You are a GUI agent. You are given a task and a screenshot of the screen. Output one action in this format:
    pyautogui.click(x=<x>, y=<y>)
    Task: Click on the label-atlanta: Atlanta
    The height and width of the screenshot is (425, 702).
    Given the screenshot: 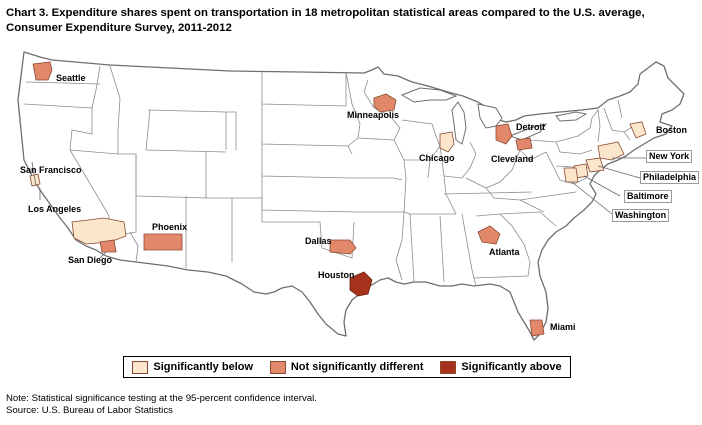 What is the action you would take?
    pyautogui.click(x=504, y=252)
    